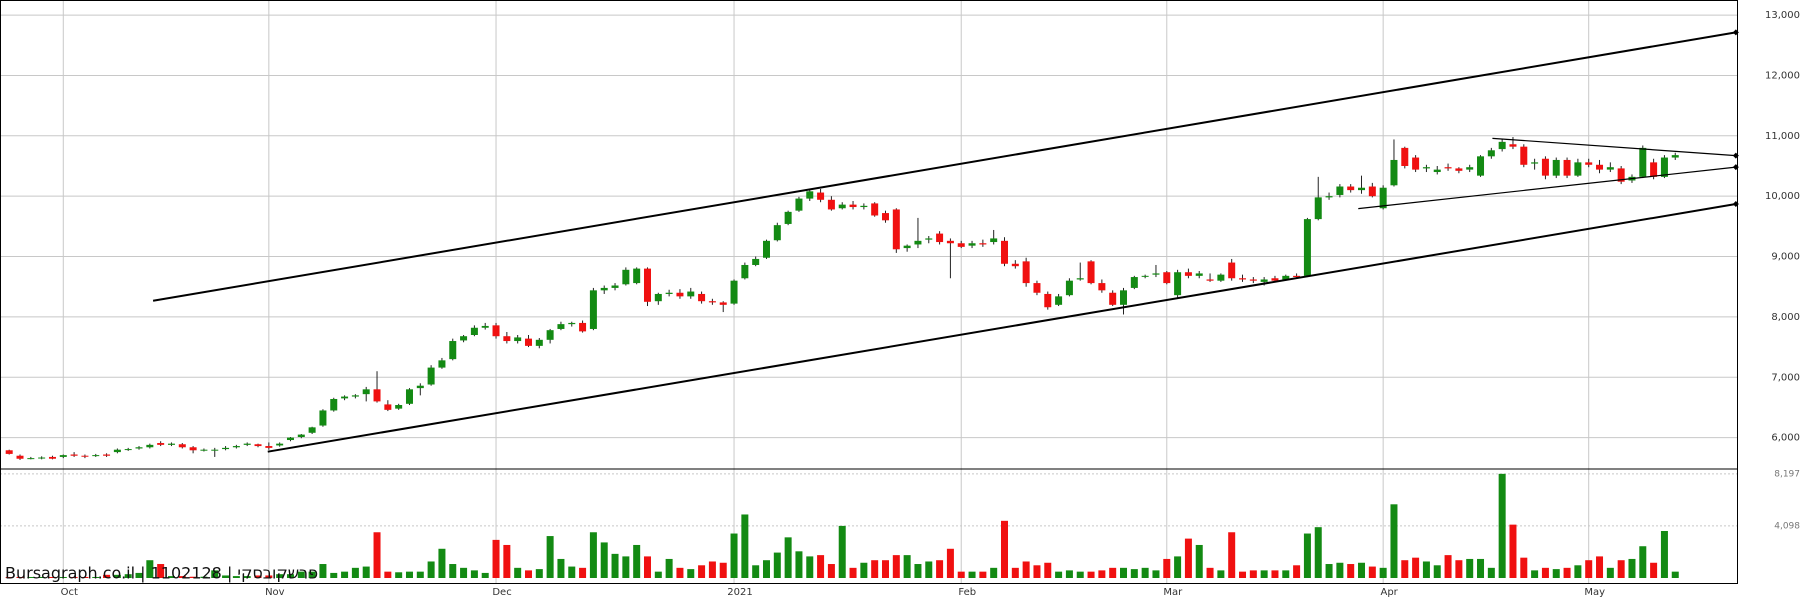 This screenshot has height=599, width=1805. Describe the element at coordinates (967, 592) in the screenshot. I see `x-tick-label: Feb` at that location.